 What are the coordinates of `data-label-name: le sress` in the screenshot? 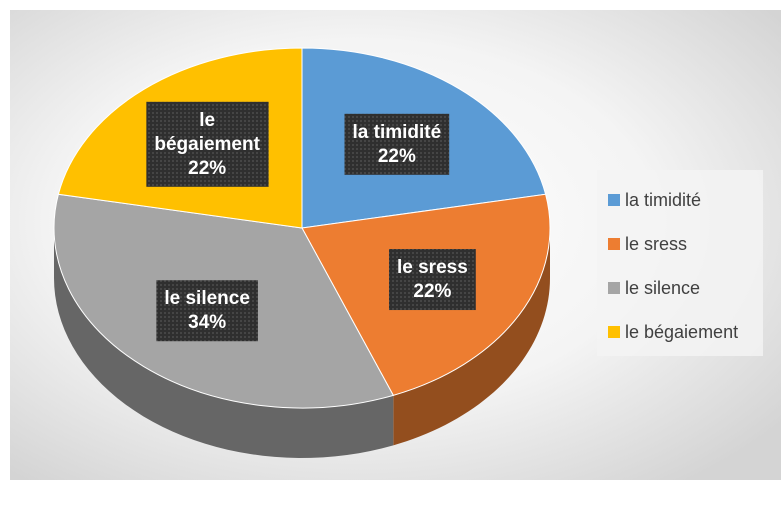 It's located at (432, 267).